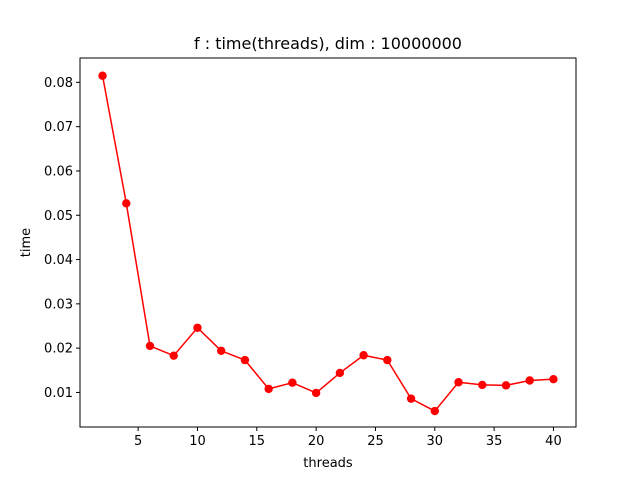 This screenshot has width=640, height=480. I want to click on x-tick-label: 35, so click(494, 441).